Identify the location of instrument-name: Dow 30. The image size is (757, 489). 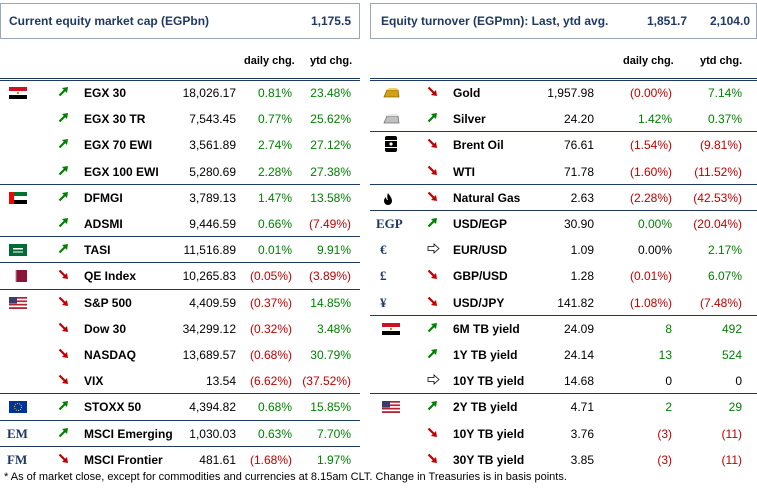
(105, 328).